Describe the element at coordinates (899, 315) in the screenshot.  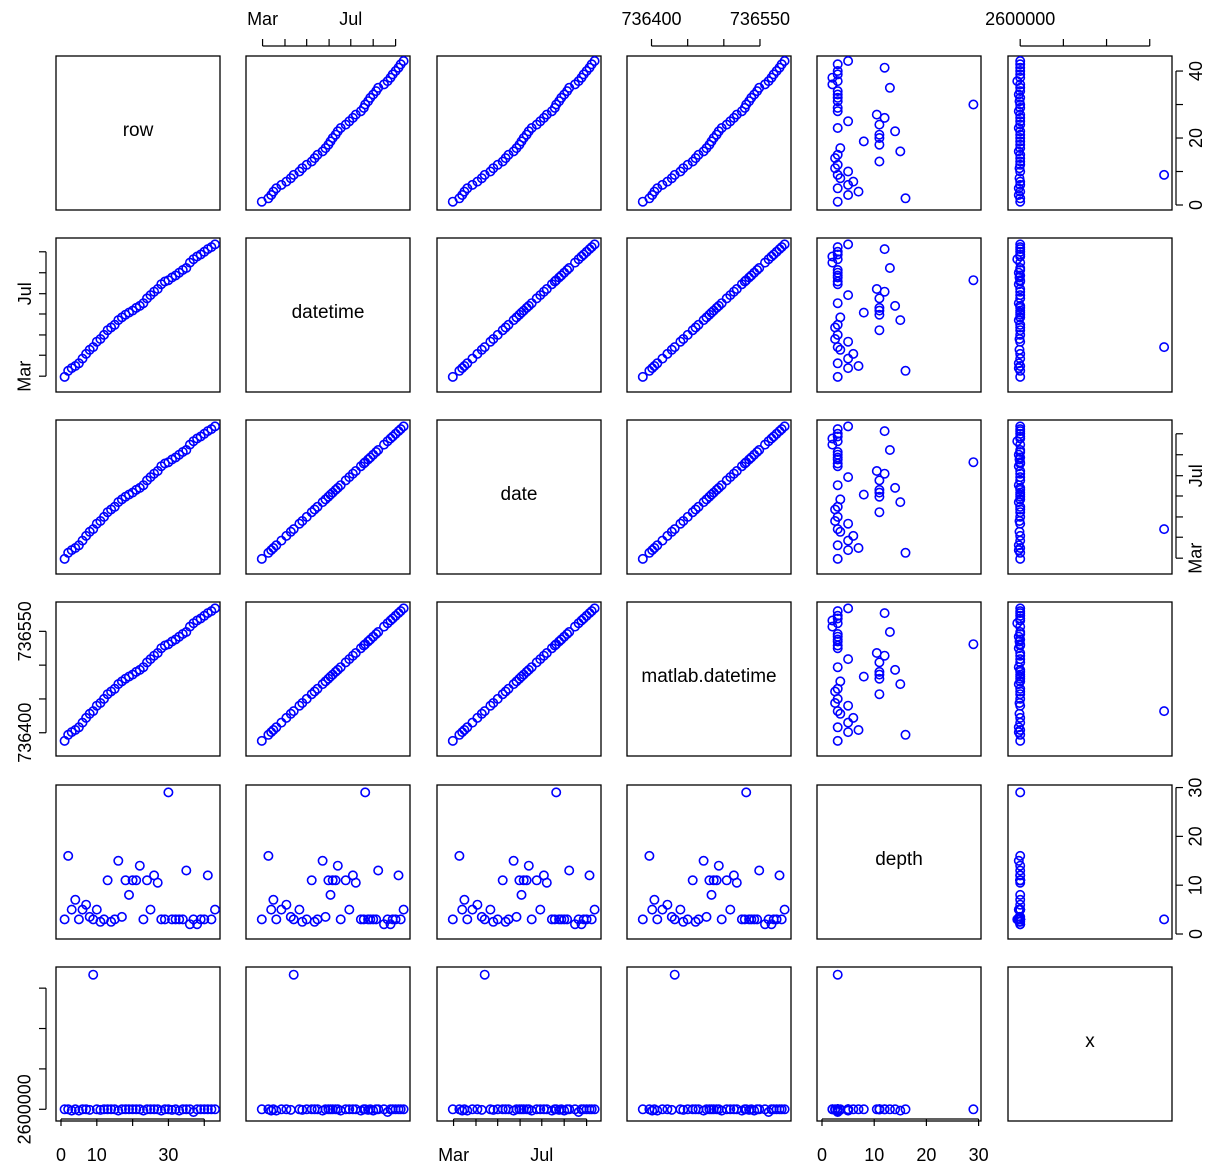
I see `panel-datetime-vs-depth` at that location.